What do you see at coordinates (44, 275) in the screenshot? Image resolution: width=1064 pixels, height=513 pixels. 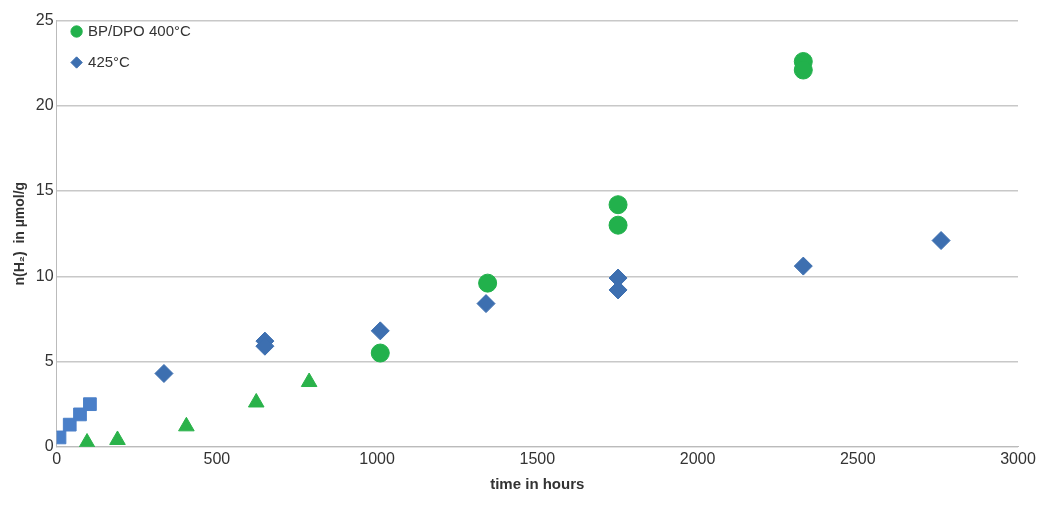 I see `y-tick-label: 10` at bounding box center [44, 275].